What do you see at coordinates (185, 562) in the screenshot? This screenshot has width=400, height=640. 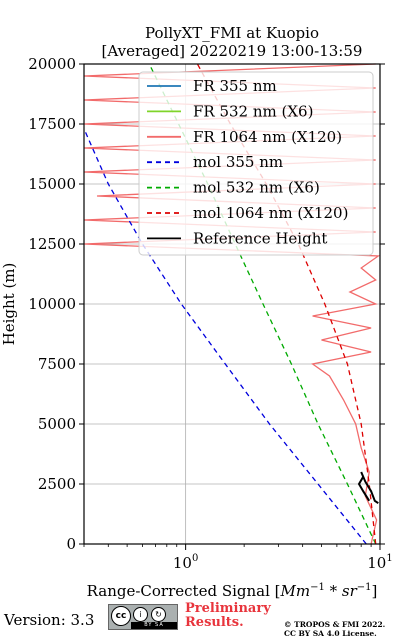 I see `x-tick-label: 10⁰` at bounding box center [185, 562].